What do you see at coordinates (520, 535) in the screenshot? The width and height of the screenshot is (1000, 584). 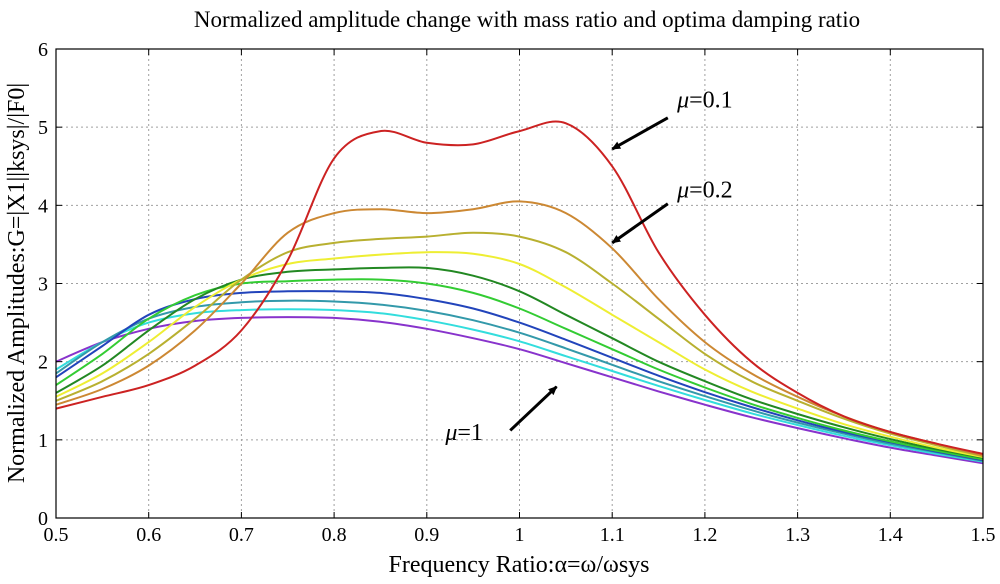 I see `x-tick-label: 1` at bounding box center [520, 535].